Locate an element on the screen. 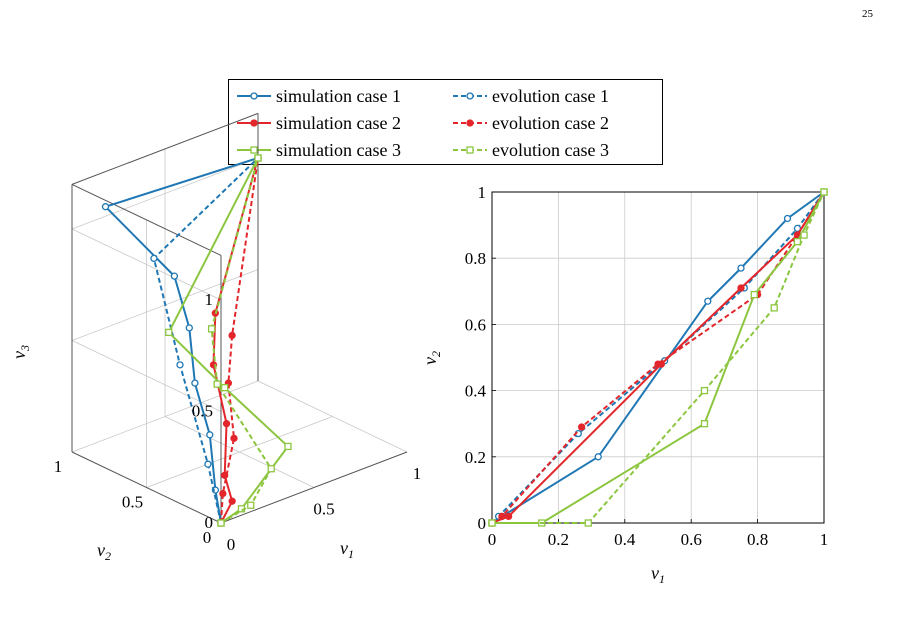 The image size is (897, 635). z-axis-label: v3 is located at coordinates (20, 352).